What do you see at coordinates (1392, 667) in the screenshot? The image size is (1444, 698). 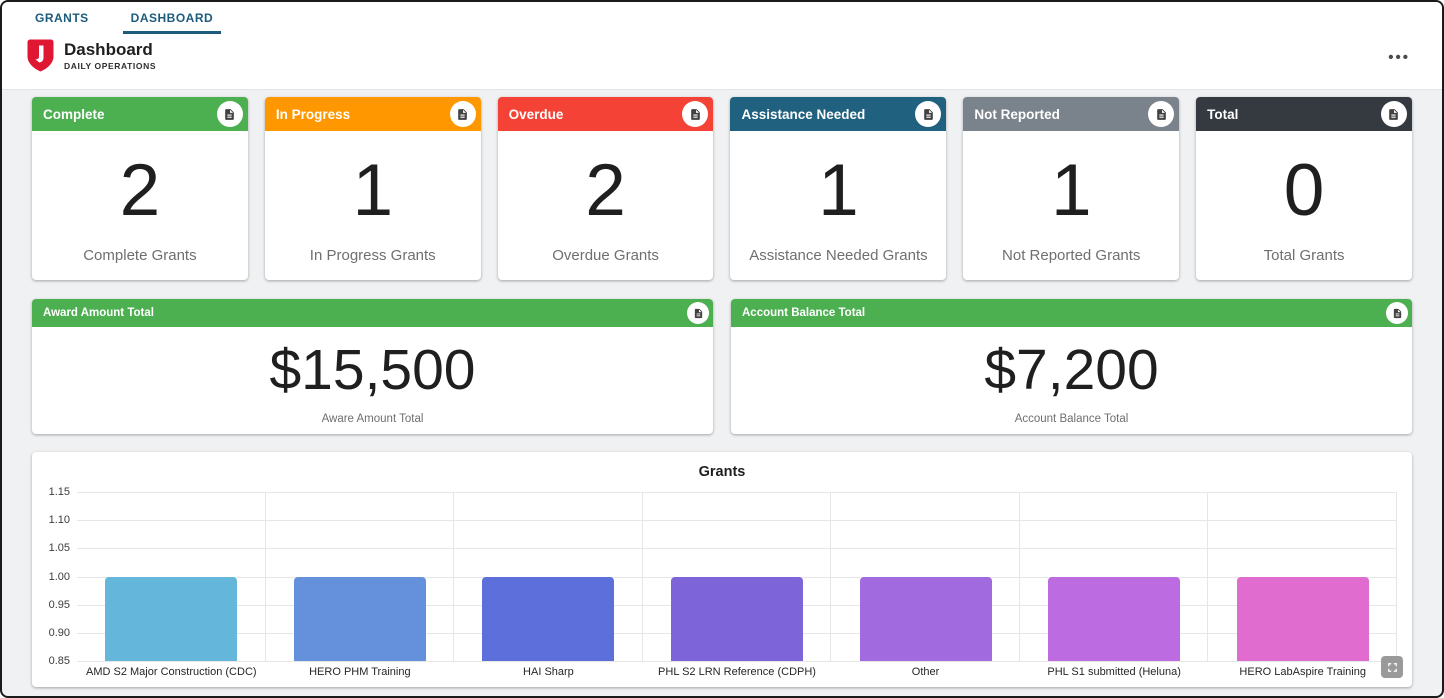 I see `fullscreen-icon` at bounding box center [1392, 667].